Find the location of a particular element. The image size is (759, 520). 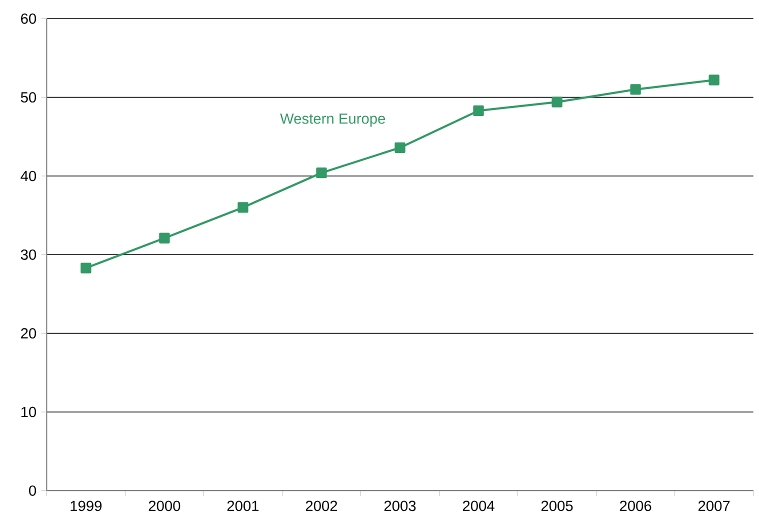

x-tick-label: 2003 is located at coordinates (400, 506).